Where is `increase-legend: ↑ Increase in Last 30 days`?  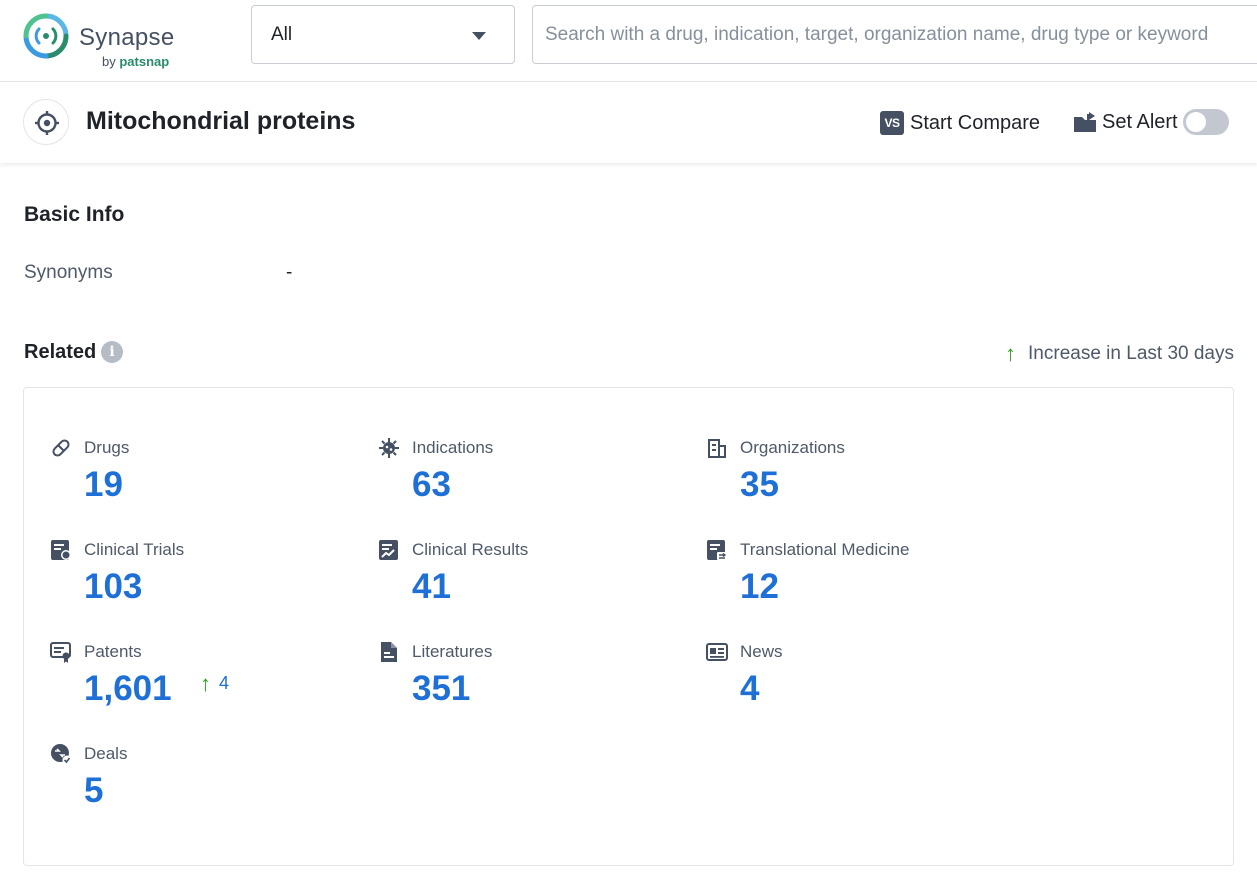
increase-legend: ↑ Increase in Last 30 days is located at coordinates (1119, 354).